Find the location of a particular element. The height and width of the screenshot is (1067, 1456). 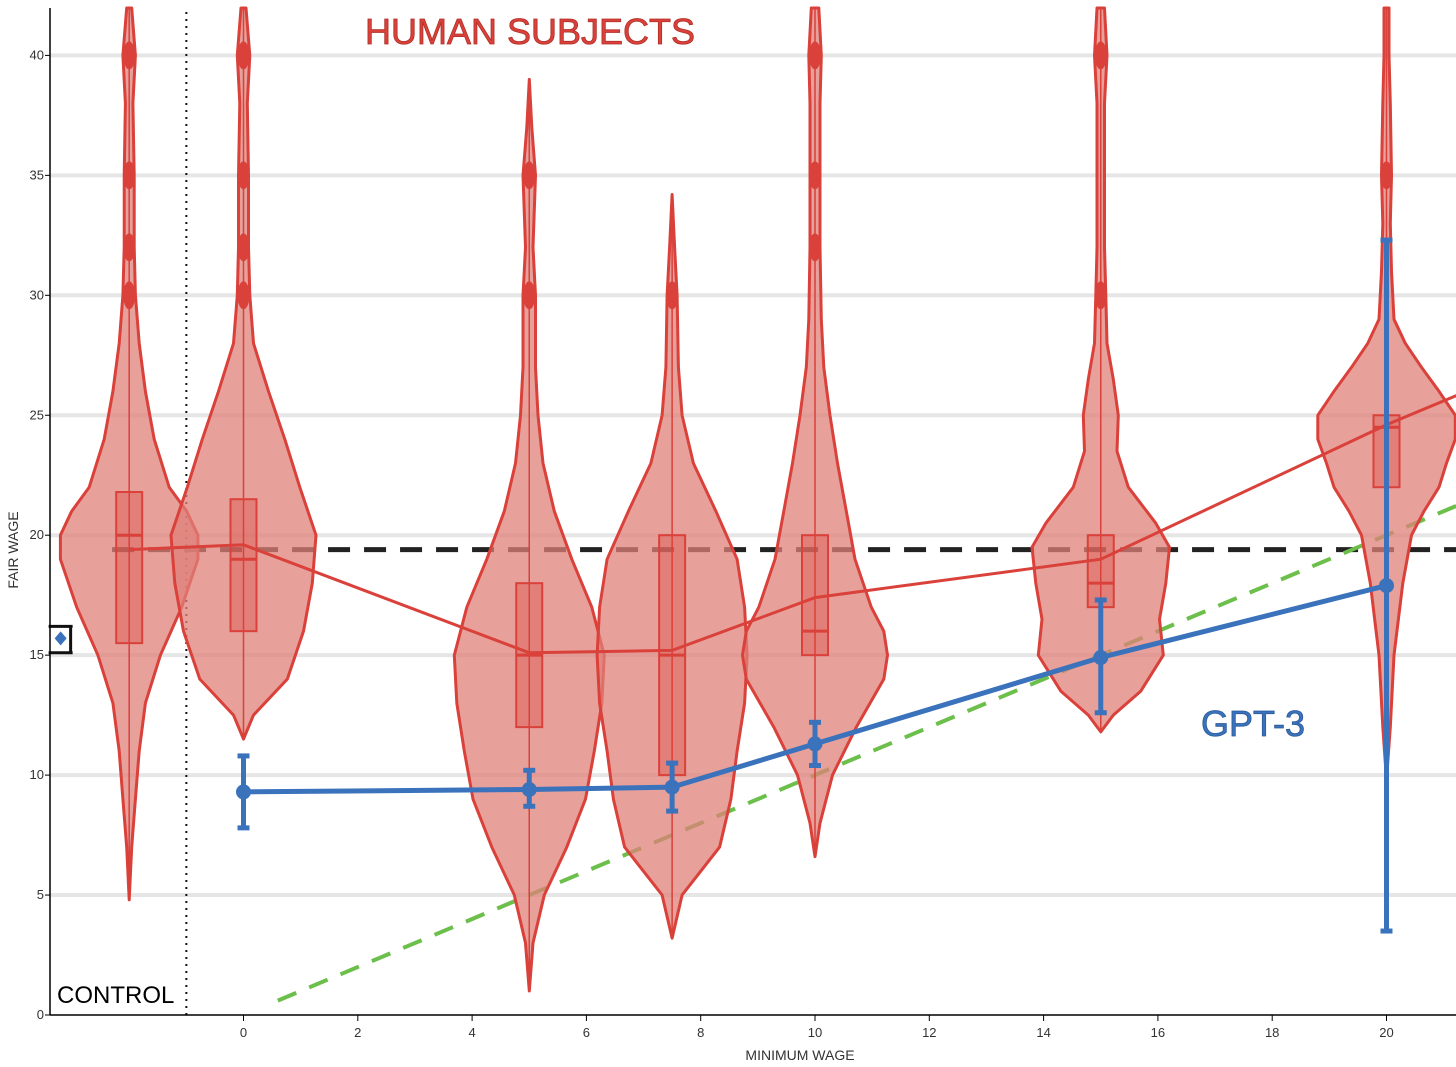

x-tick-label: 10 is located at coordinates (815, 1032).